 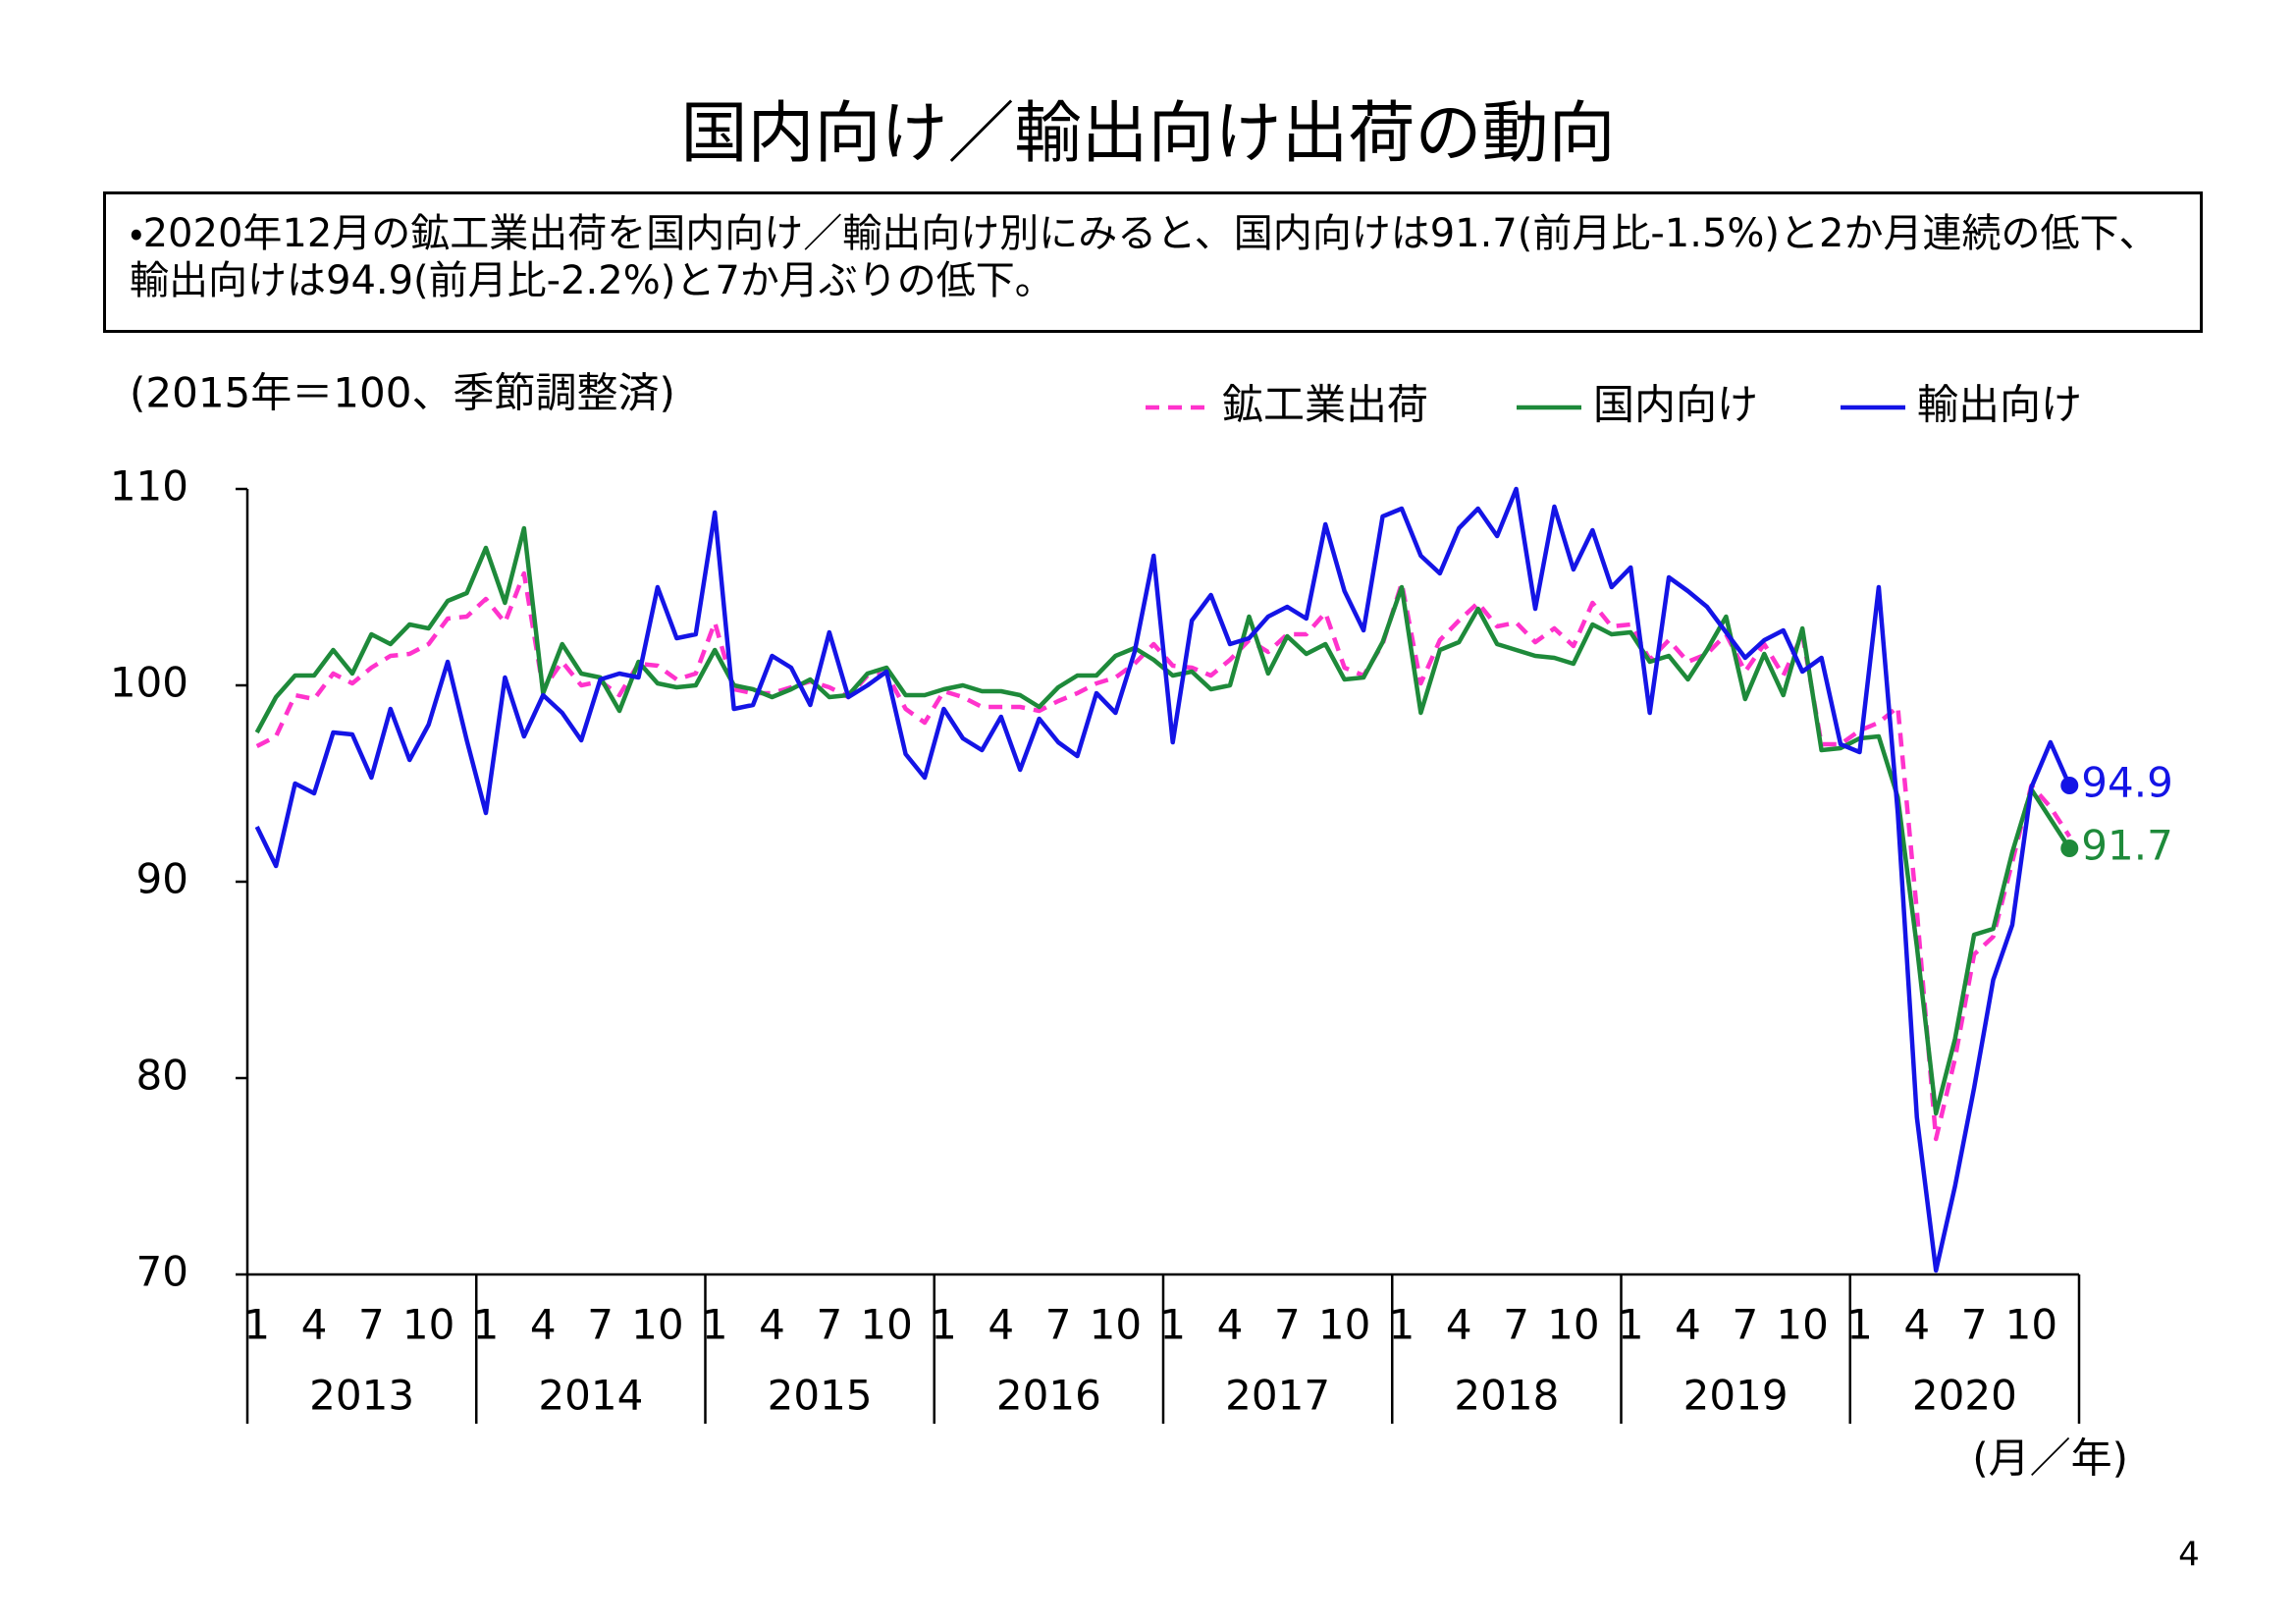 I want to click on year-label: 2014, so click(x=591, y=1396).